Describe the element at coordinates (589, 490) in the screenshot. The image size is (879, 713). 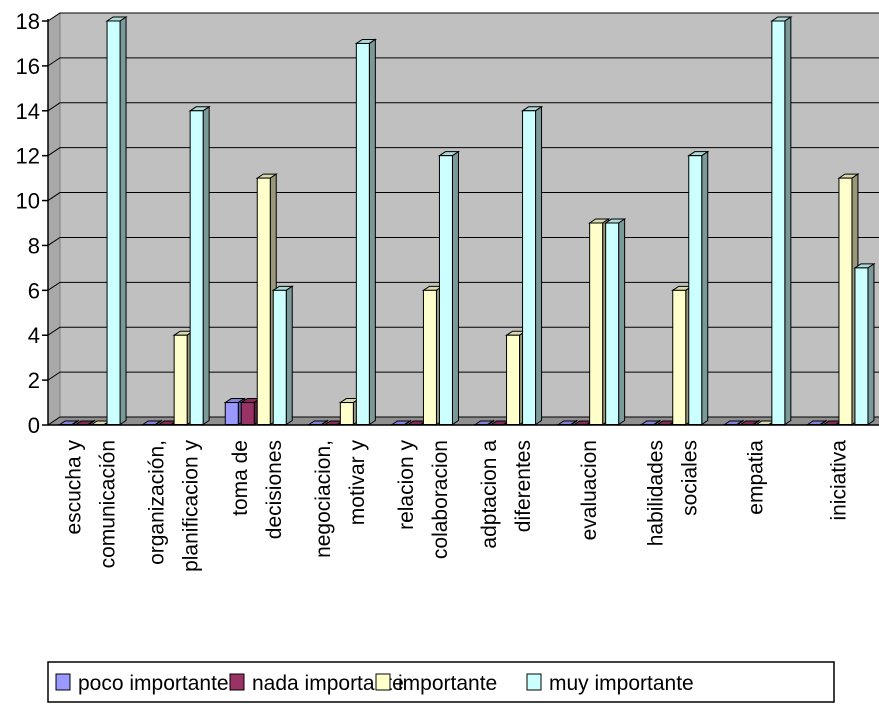
I see `x-category-label: evaluacion` at that location.